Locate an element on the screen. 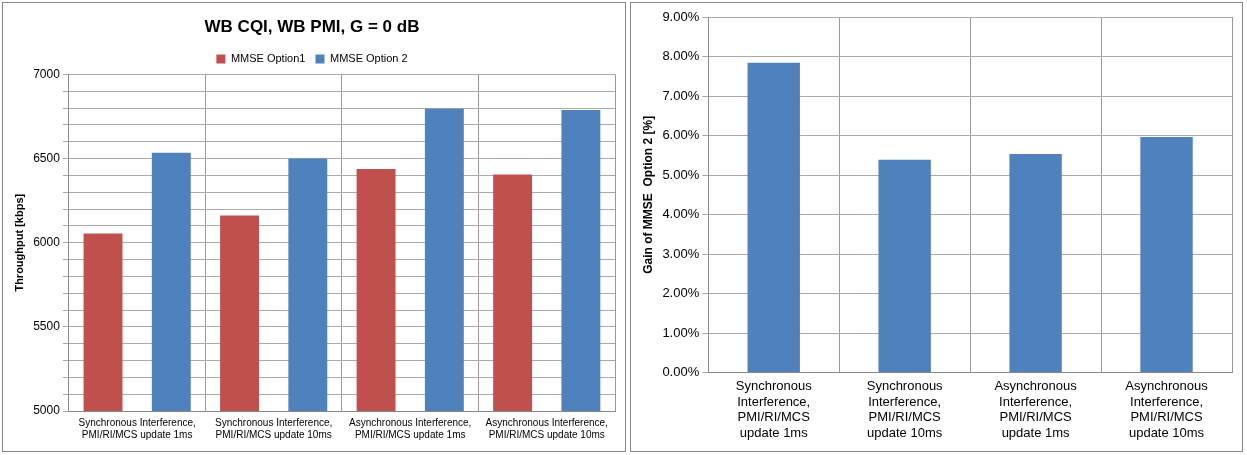  legend-label: MMSE Option 2 is located at coordinates (368, 57).